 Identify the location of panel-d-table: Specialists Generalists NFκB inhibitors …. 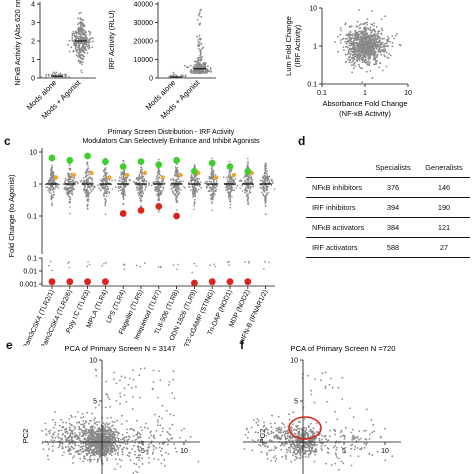
(388, 208).